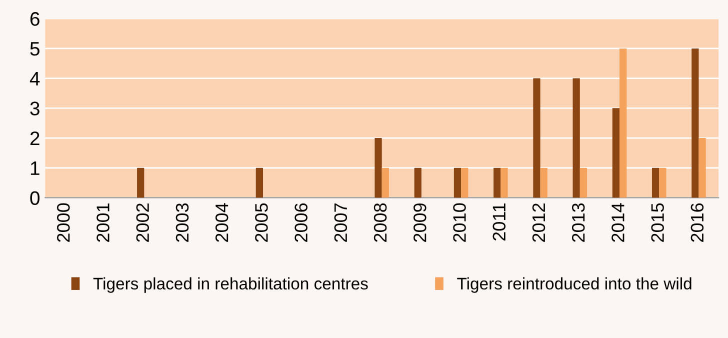  Describe the element at coordinates (499, 222) in the screenshot. I see `x-tick-label: 2011` at that location.